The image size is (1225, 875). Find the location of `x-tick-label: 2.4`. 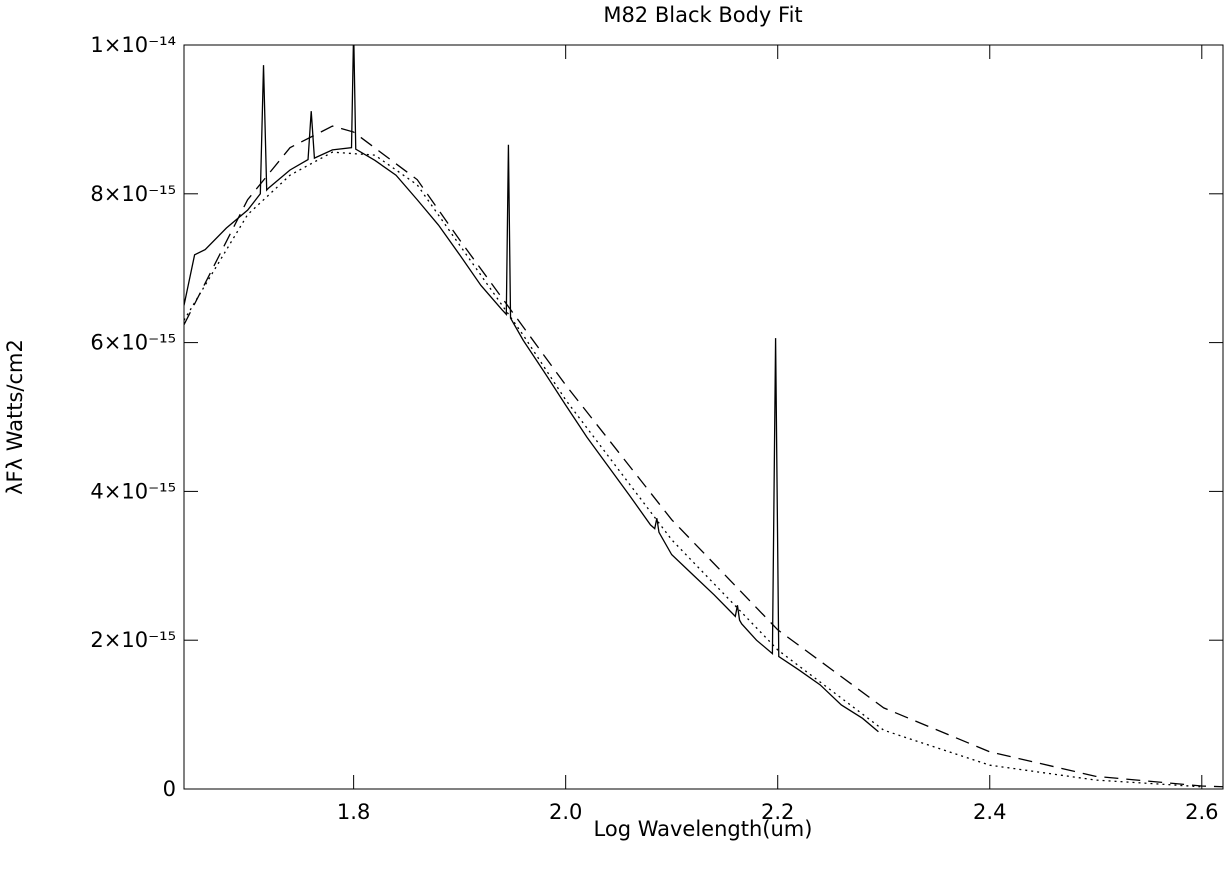

x-tick-label: 2.4 is located at coordinates (989, 812).